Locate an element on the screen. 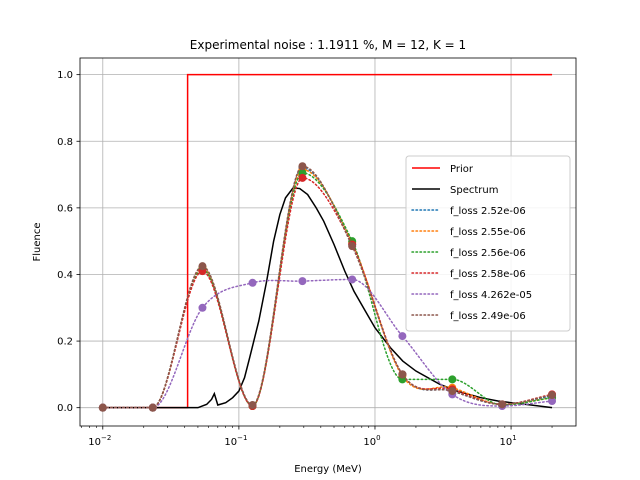 Image resolution: width=640 pixels, height=480 pixels. legend-label: f_loss 2.49e-06 is located at coordinates (488, 316).